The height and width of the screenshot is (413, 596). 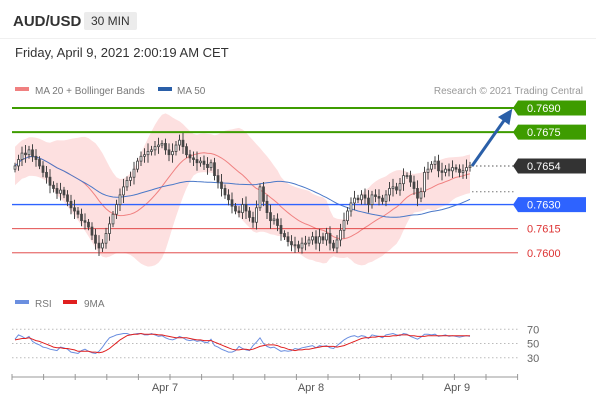 I want to click on rsi-tick-30: 30, so click(x=533, y=359).